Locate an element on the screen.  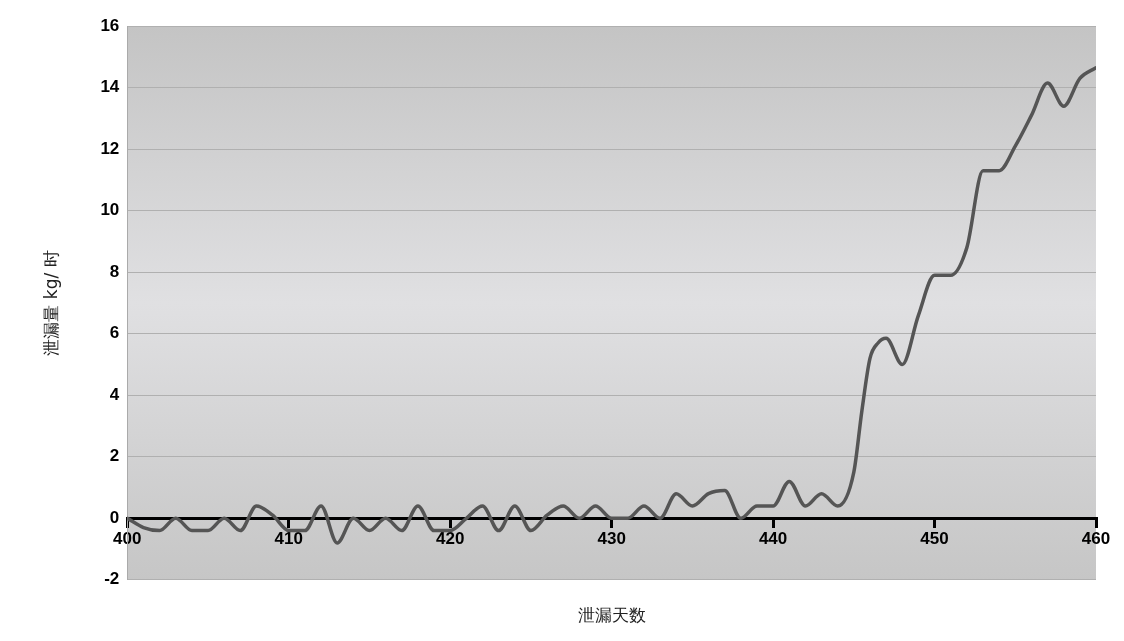
y-tick-label: 16 is located at coordinates (110, 25).